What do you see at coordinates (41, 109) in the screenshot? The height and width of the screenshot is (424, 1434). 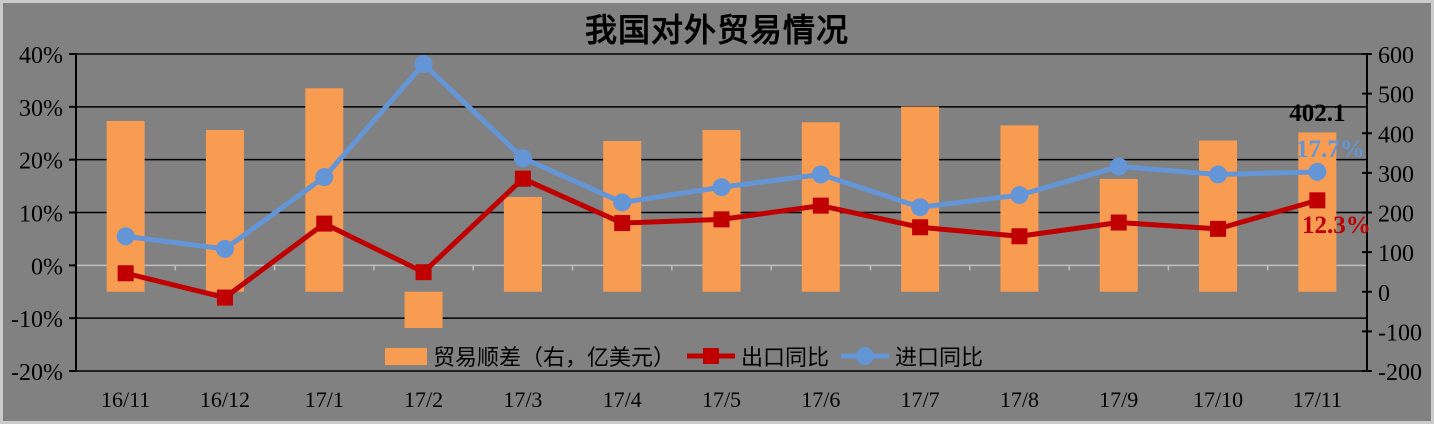 I see `left-axis-label: 30%` at bounding box center [41, 109].